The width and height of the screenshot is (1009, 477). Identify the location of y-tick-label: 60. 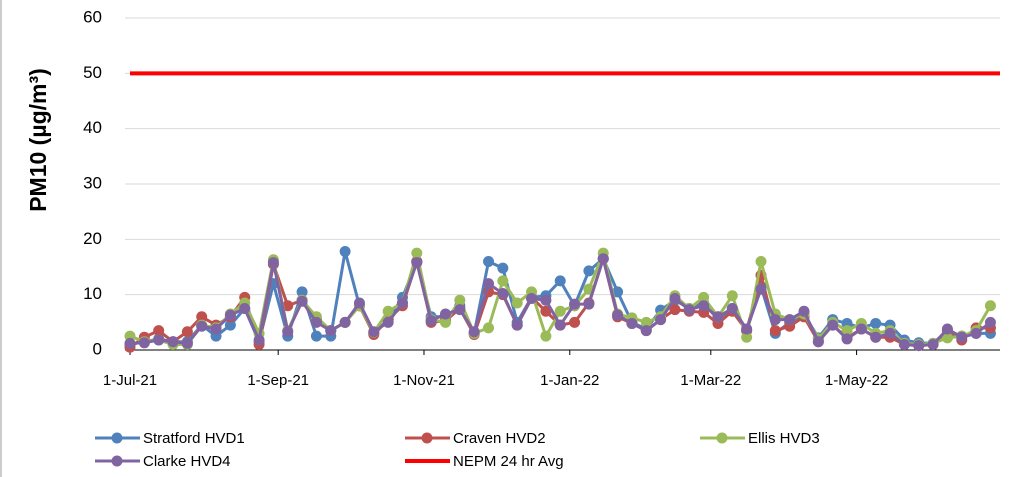
(92, 16).